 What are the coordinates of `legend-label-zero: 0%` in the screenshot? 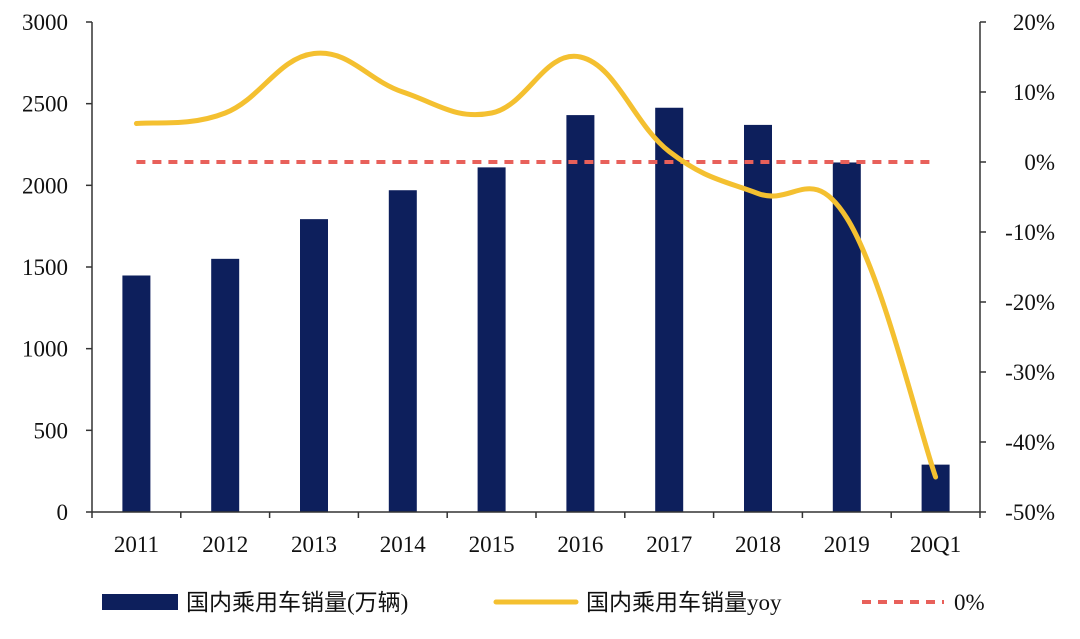 It's located at (969, 602).